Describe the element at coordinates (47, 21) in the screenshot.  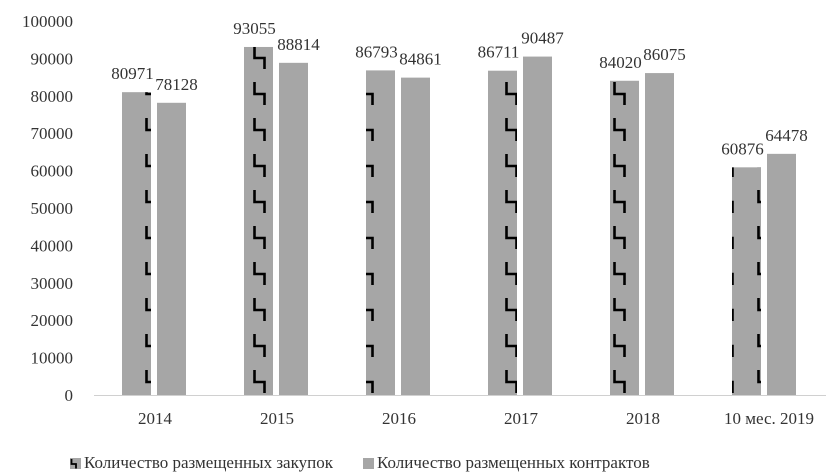
I see `y-tick-label: 100000` at that location.